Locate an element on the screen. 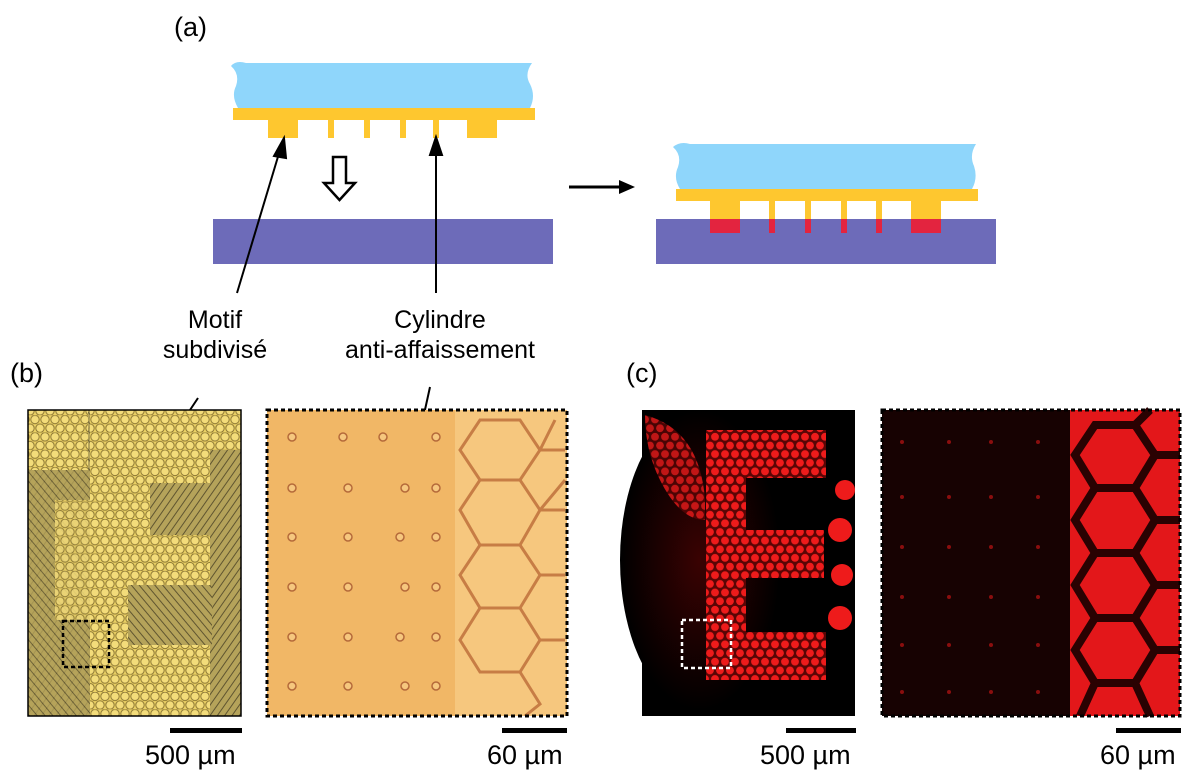 The height and width of the screenshot is (773, 1184). annotation-motif-line2: subdivisé is located at coordinates (215, 350).